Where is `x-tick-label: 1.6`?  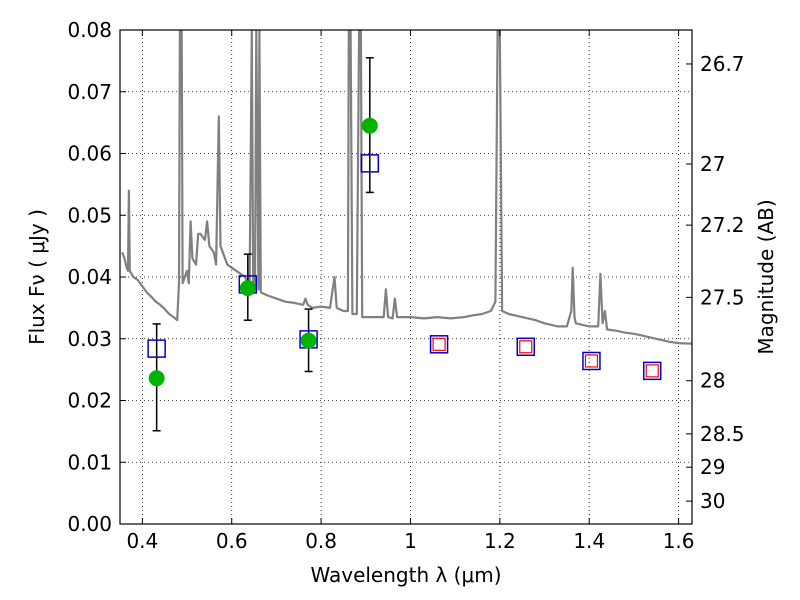
x-tick-label: 1.6 is located at coordinates (679, 541).